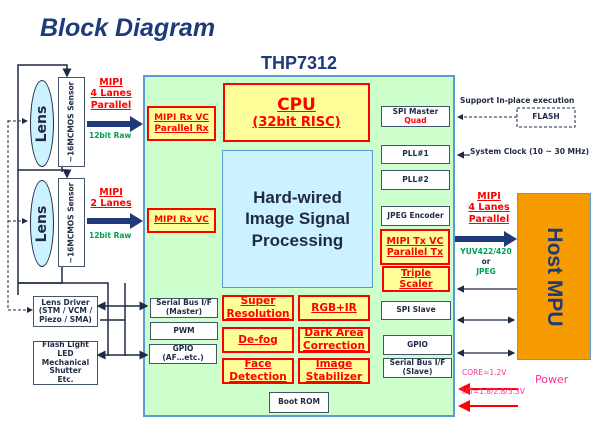 Image resolution: width=600 pixels, height=427 pixels. Describe the element at coordinates (297, 198) in the screenshot. I see `text-line: Hard-wired` at that location.